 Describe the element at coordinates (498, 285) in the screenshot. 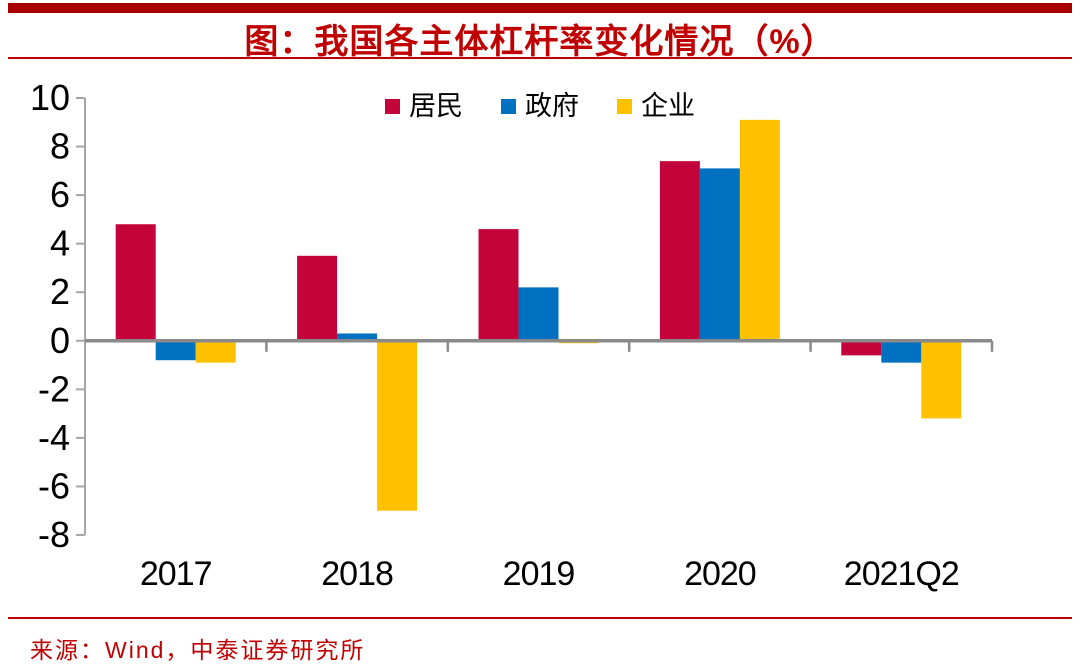

I see `bar-residents-2019` at that location.